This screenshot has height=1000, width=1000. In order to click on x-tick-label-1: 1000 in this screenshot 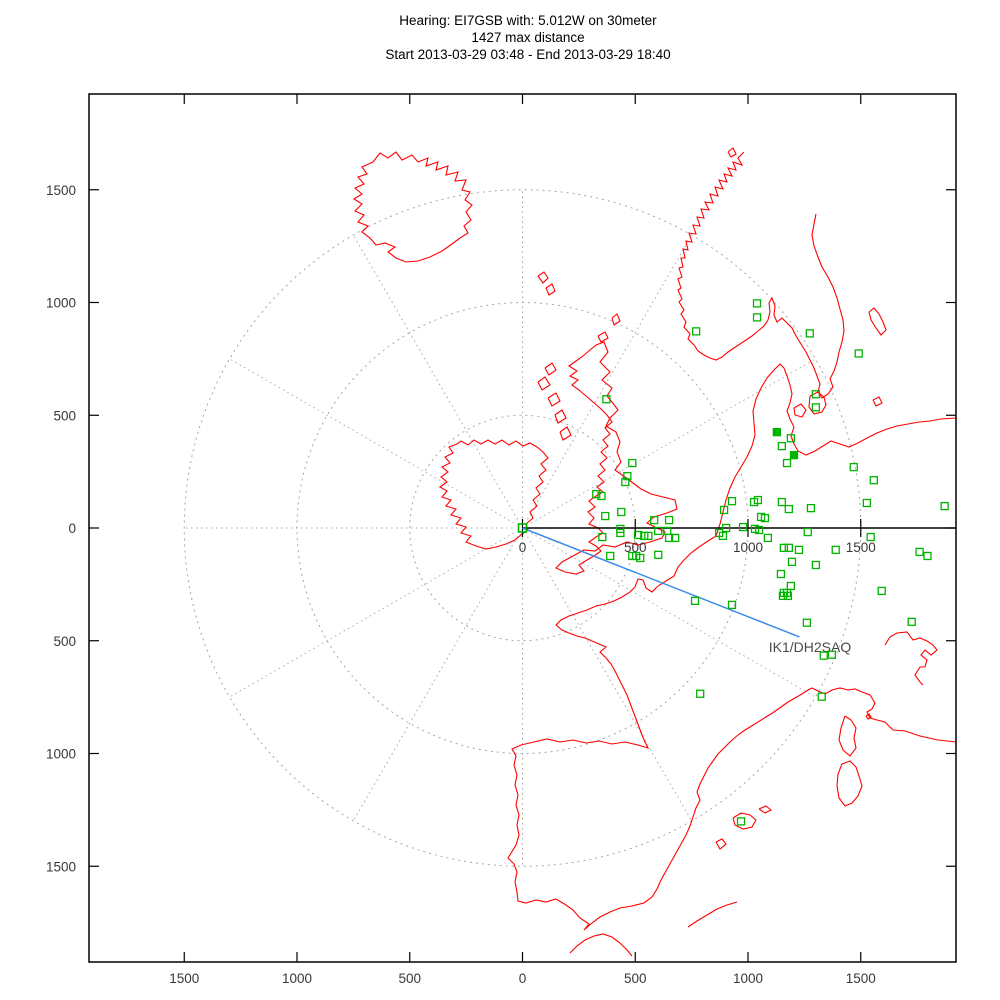, I will do `click(297, 978)`.